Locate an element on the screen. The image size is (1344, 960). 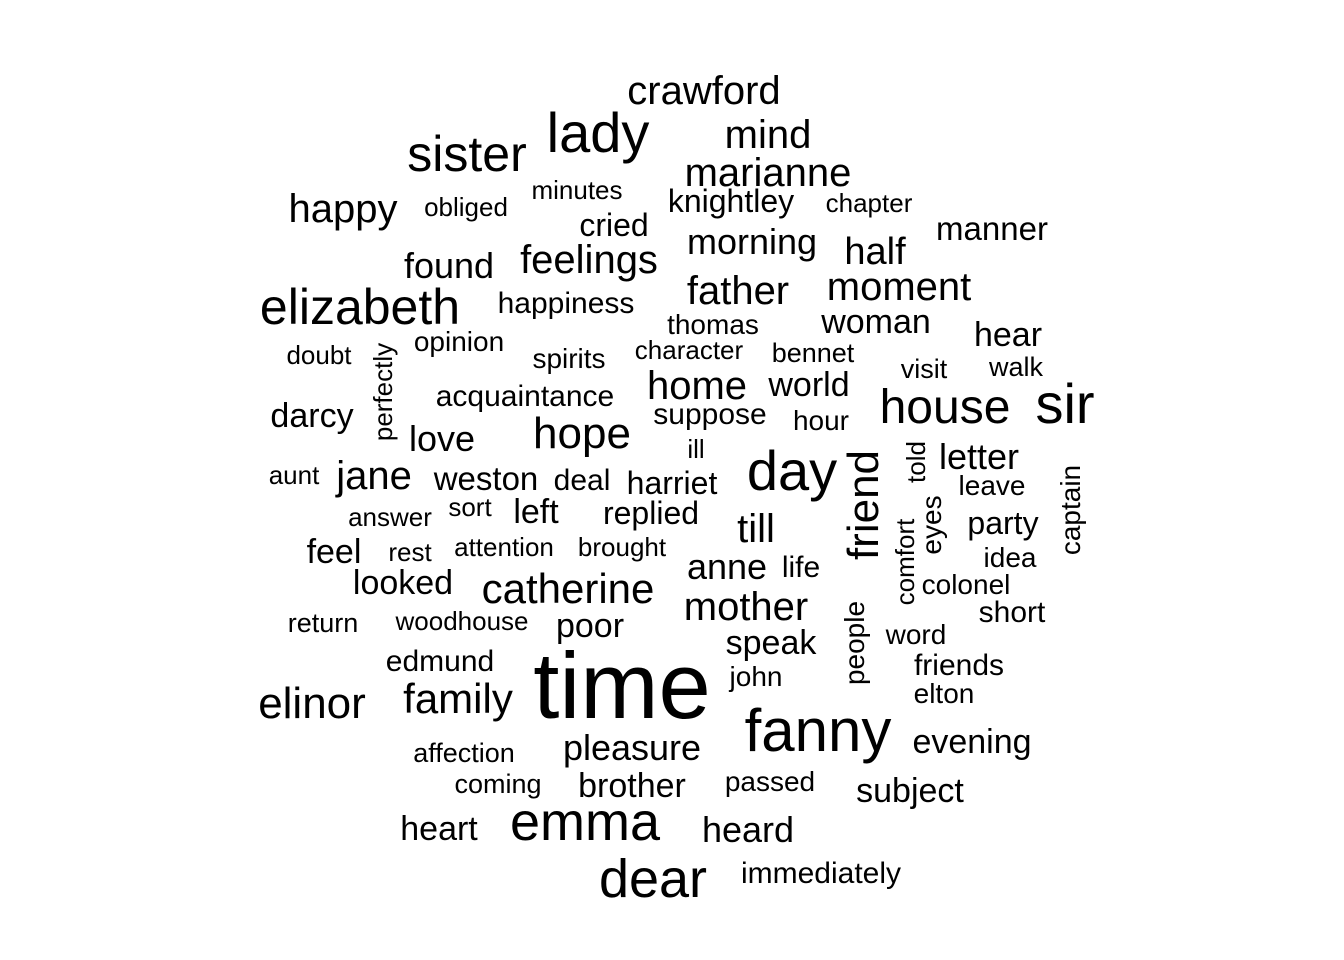
word-heart: heart is located at coordinates (439, 829).